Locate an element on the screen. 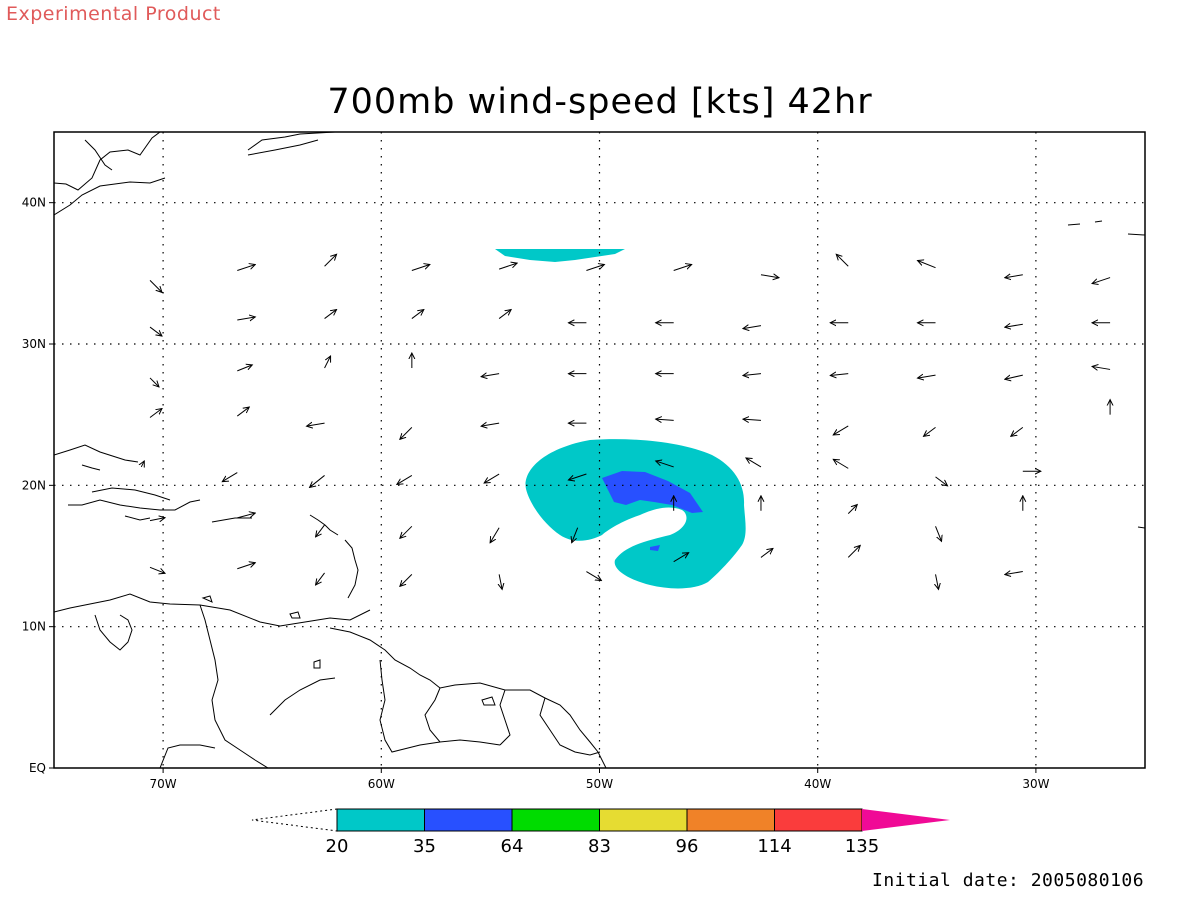 This screenshot has width=1200, height=900. colorbar-label: 114 is located at coordinates (774, 846).